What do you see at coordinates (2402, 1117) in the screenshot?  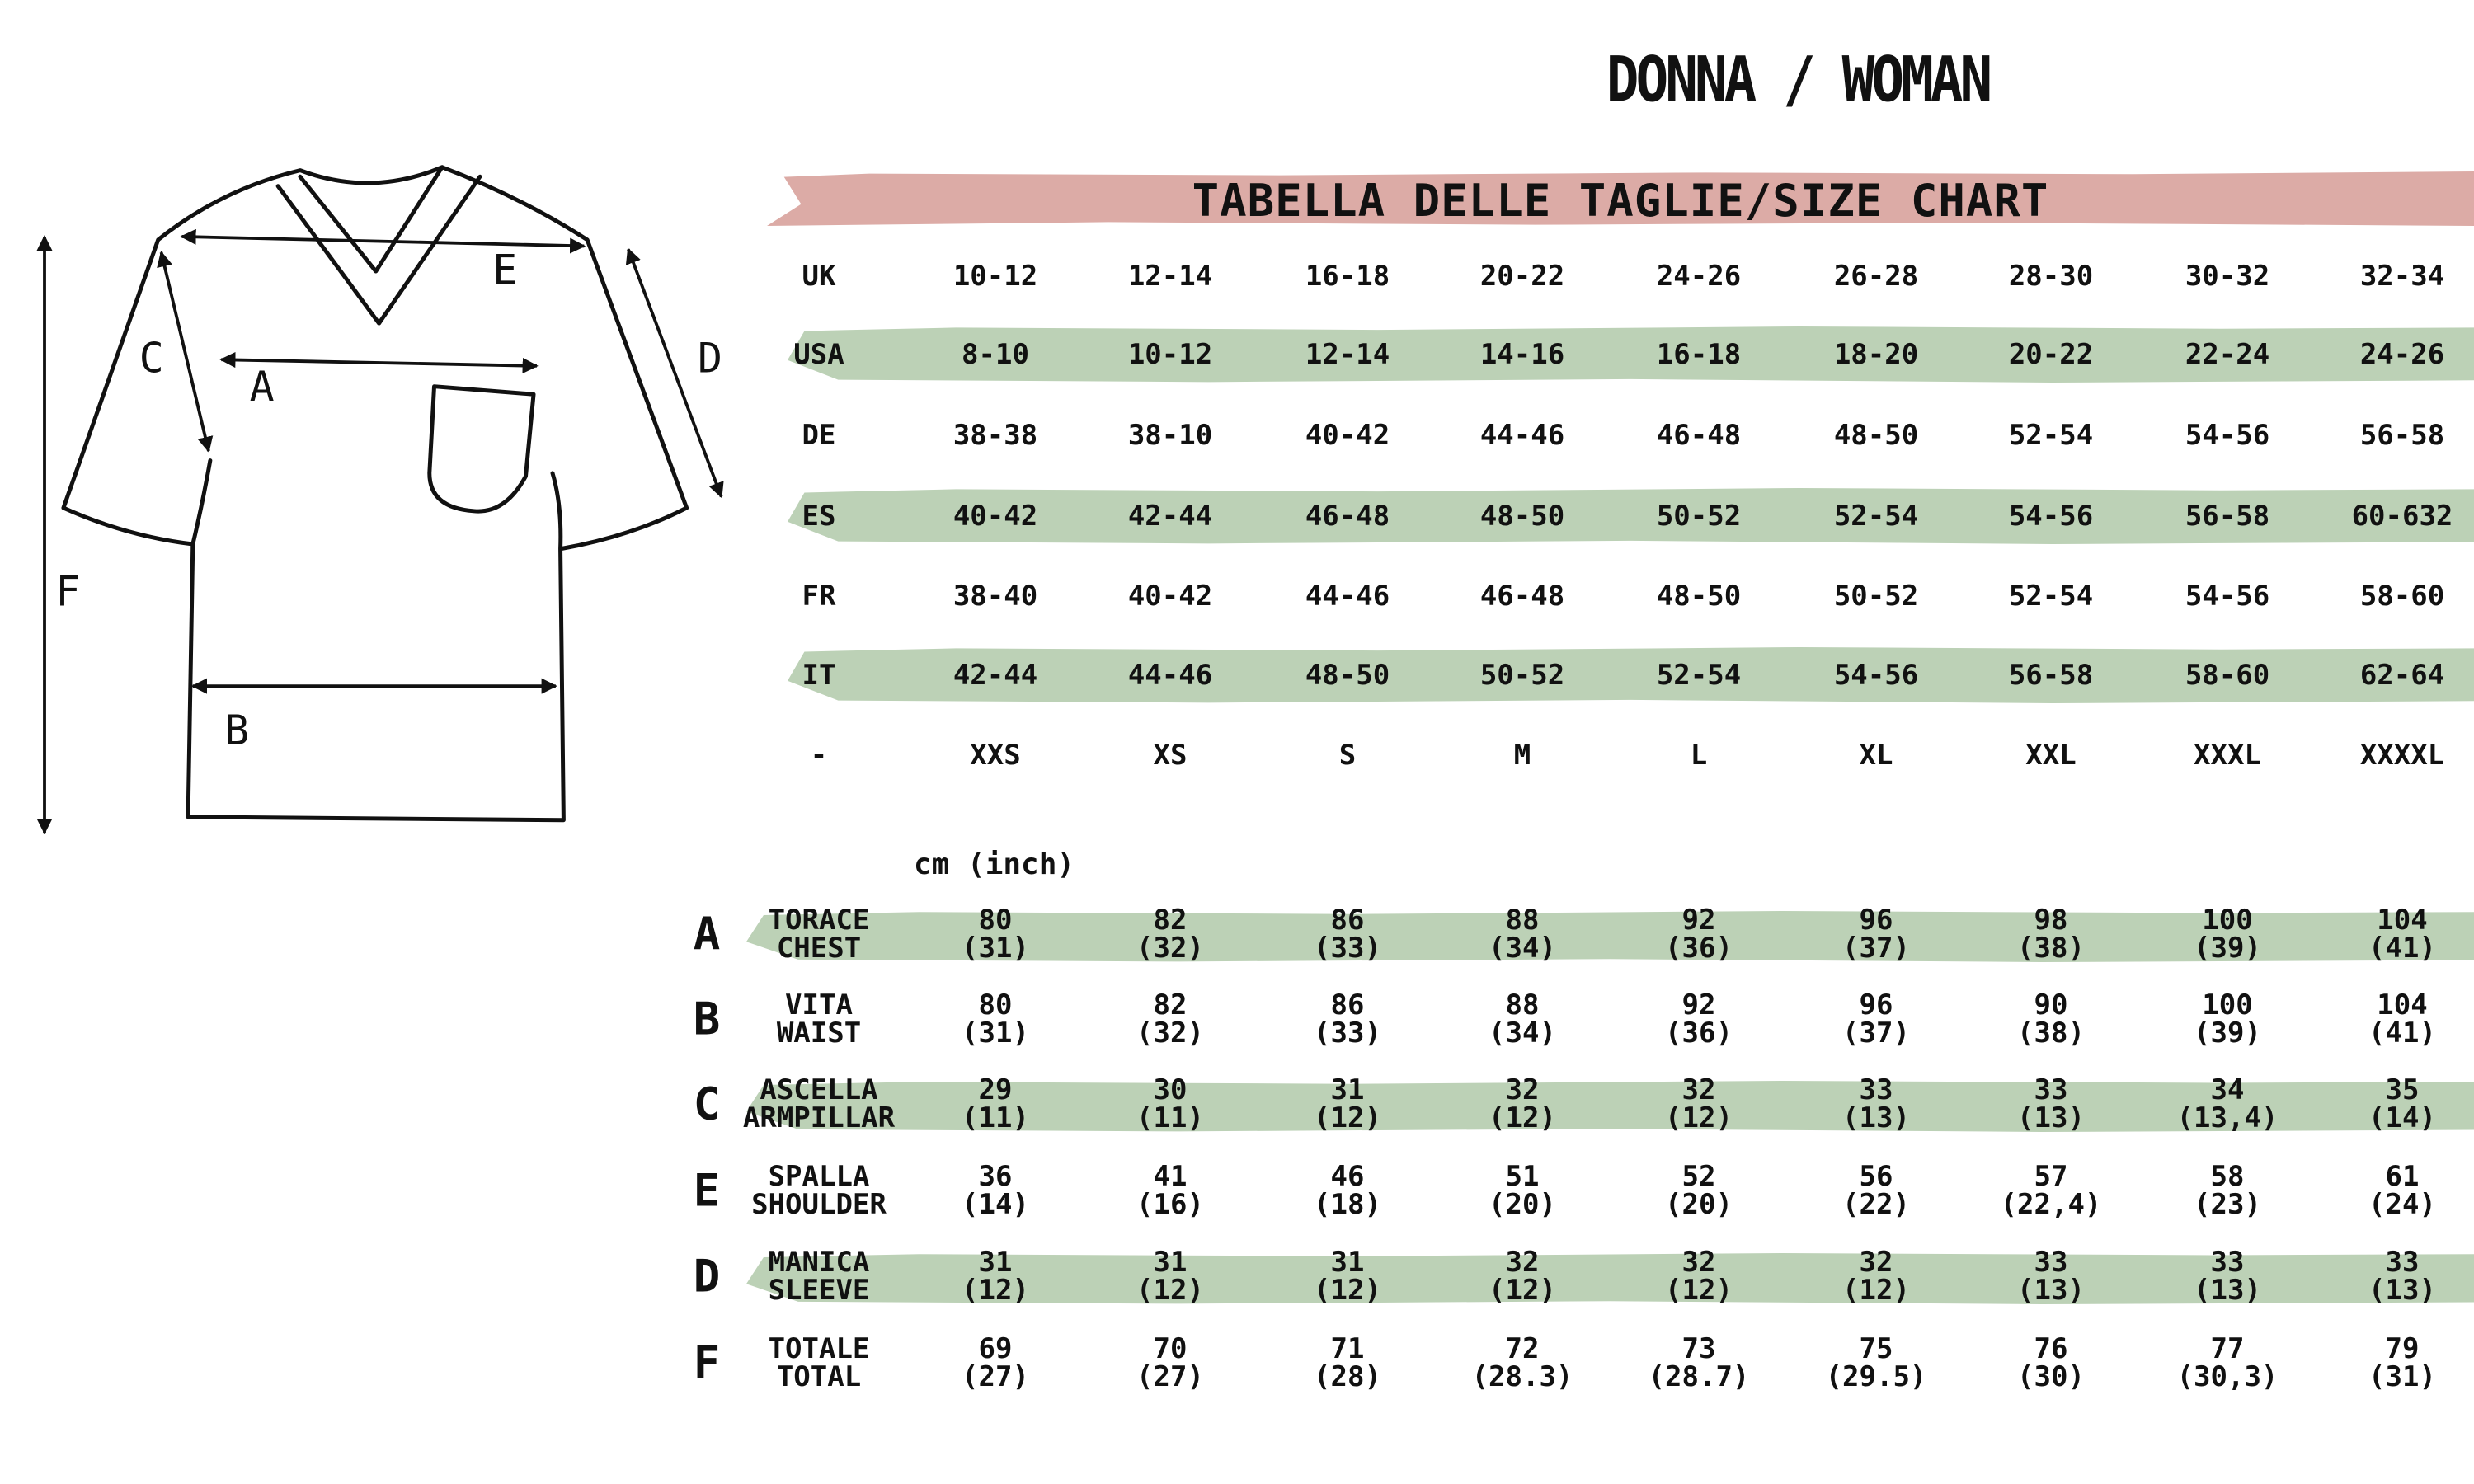 I see `measure-inch: (14)` at bounding box center [2402, 1117].